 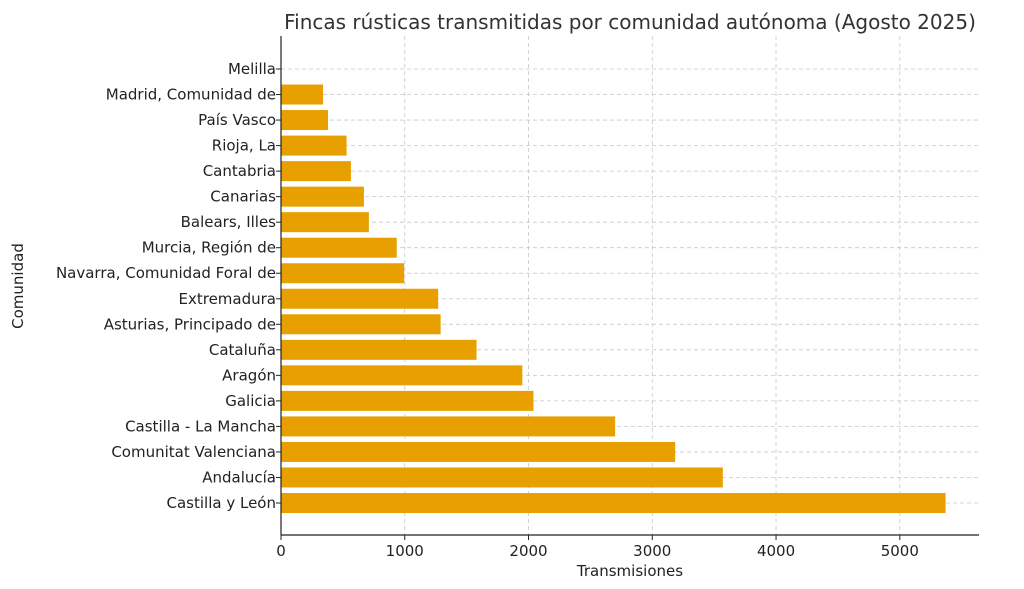 I want to click on y-tick-label: Cantabria, so click(x=239, y=171).